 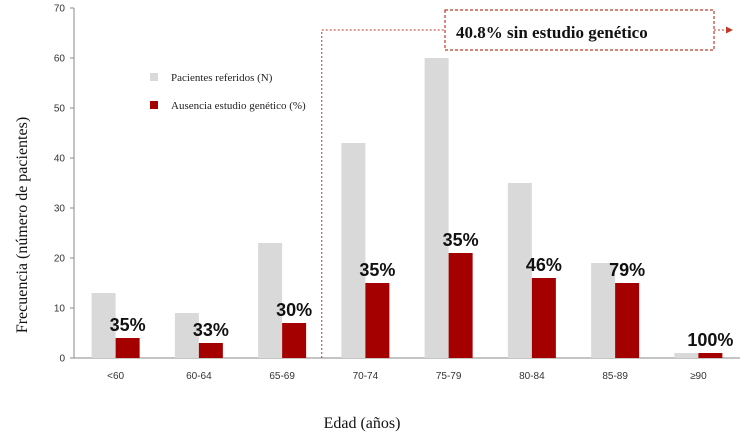 What do you see at coordinates (698, 376) in the screenshot?
I see `x-tick-label: ≥90` at bounding box center [698, 376].